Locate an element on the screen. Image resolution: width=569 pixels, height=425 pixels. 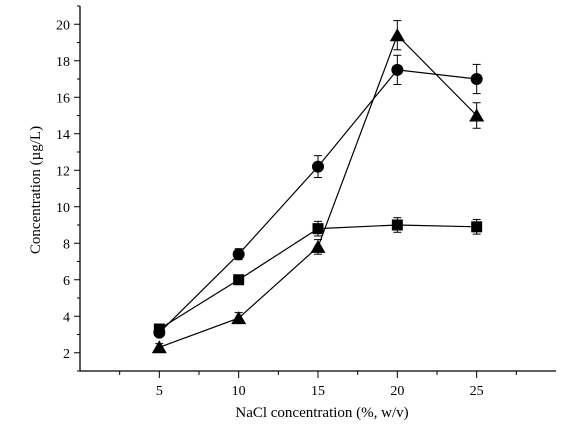
circle-point-x25 is located at coordinates (476, 79).